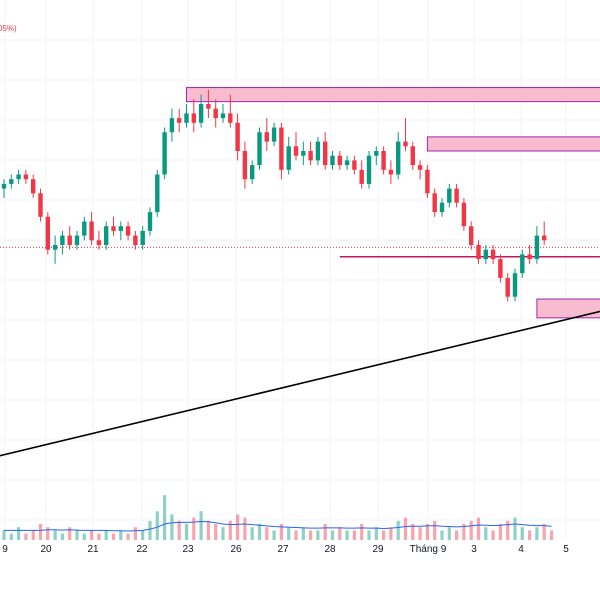 This screenshot has height=600, width=600. Describe the element at coordinates (428, 549) in the screenshot. I see `x-tick-label: Tháng 9` at that location.